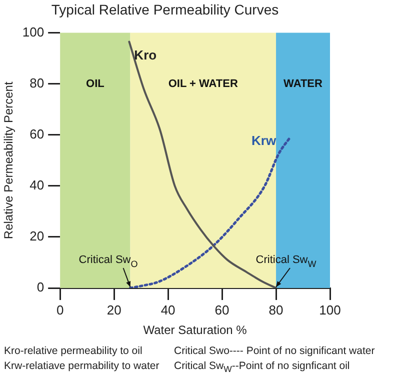  Describe the element at coordinates (33, 32) in the screenshot. I see `y-tick-label: 100` at that location.